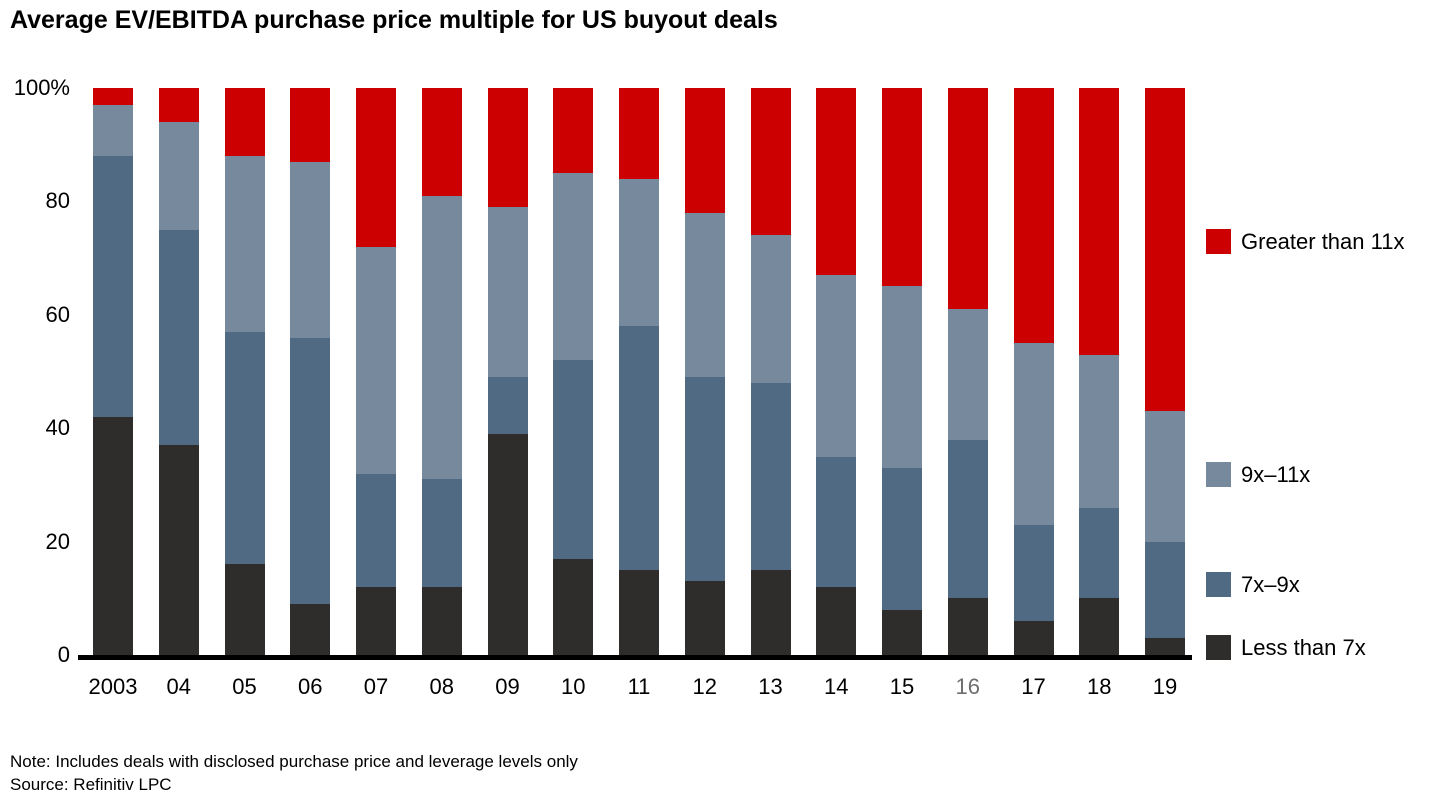 This screenshot has width=1440, height=810. Describe the element at coordinates (1258, 474) in the screenshot. I see `legend-item-9x-11x: 9x–11x` at that location.